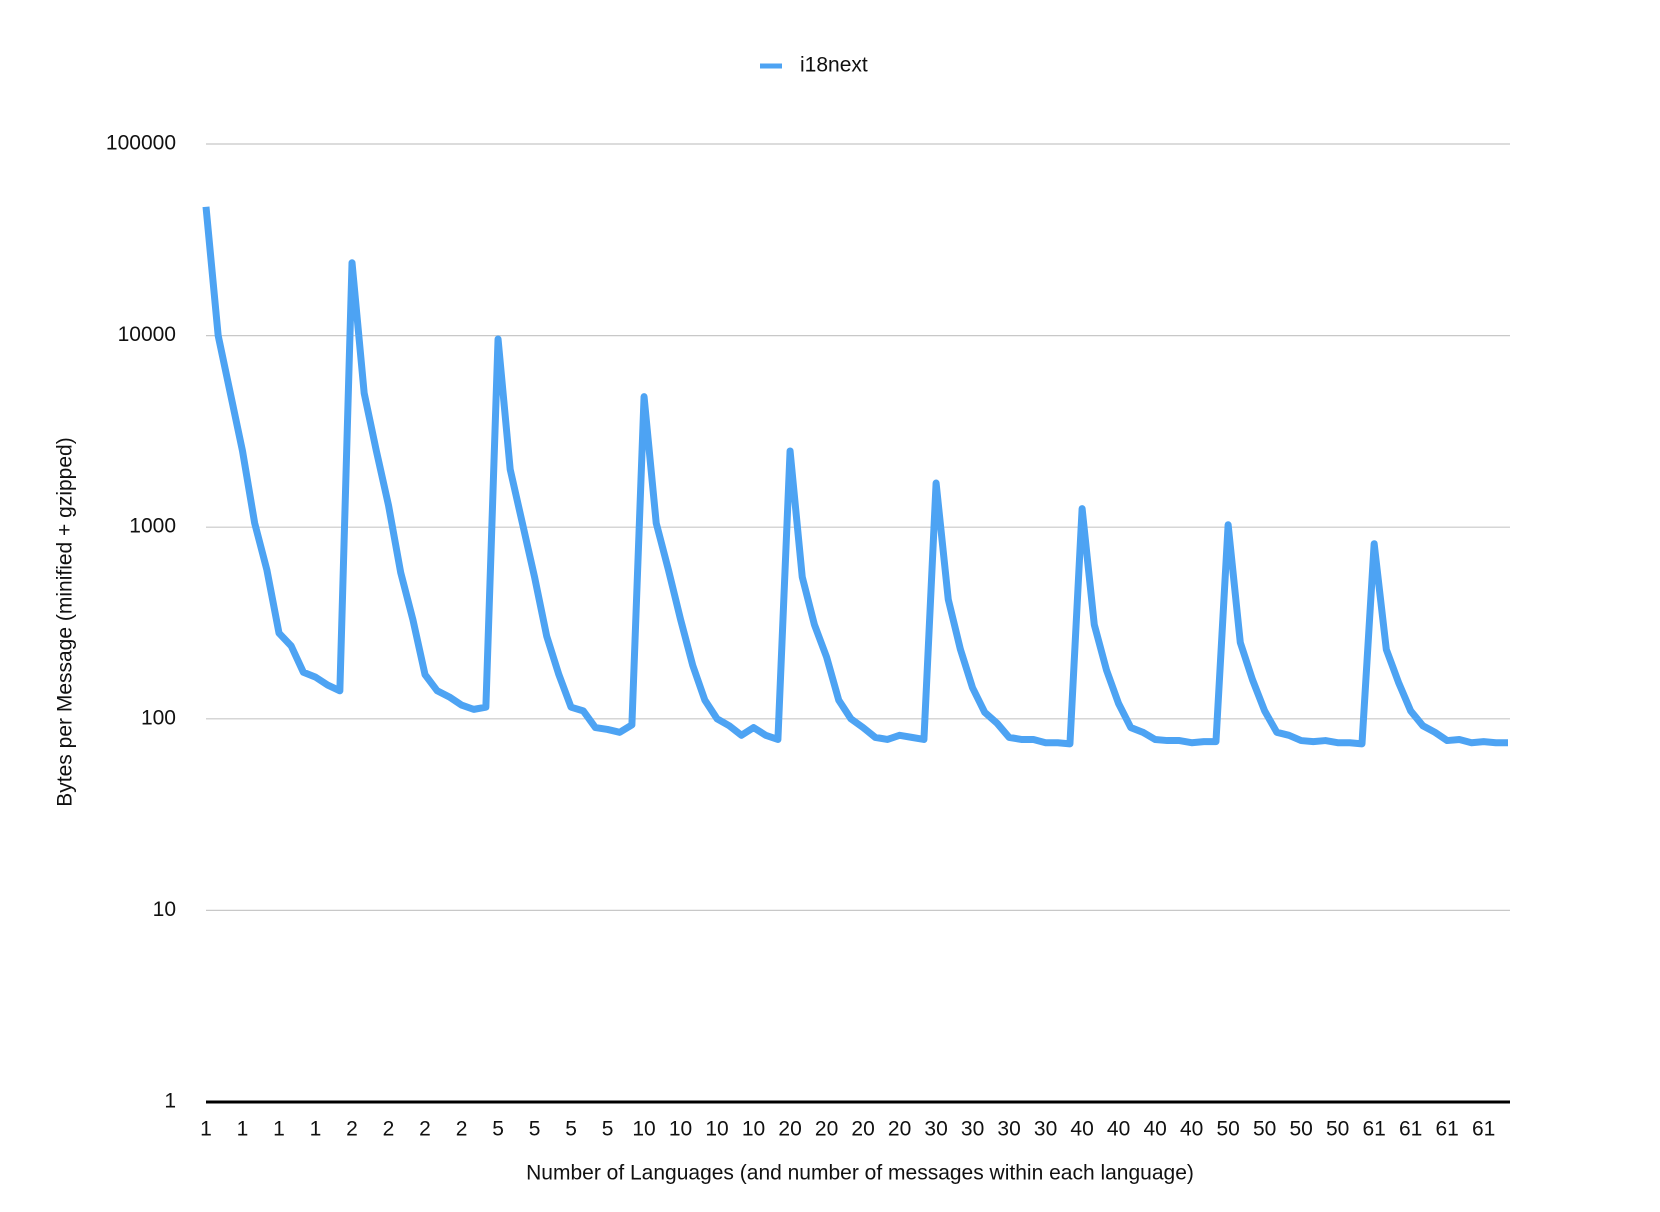 This screenshot has width=1660, height=1212. I want to click on legend-label: i18next, so click(834, 65).